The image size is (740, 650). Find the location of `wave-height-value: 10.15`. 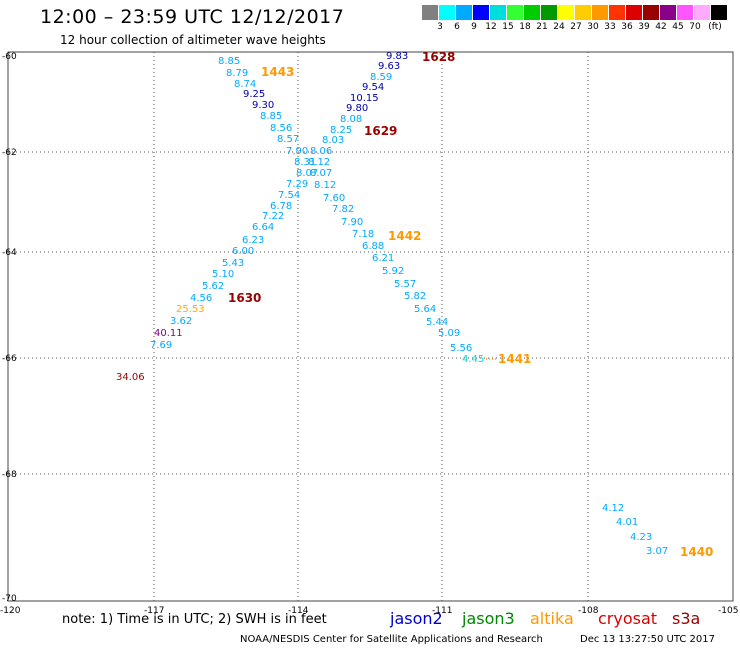

wave-height-value: 10.15 is located at coordinates (364, 98).